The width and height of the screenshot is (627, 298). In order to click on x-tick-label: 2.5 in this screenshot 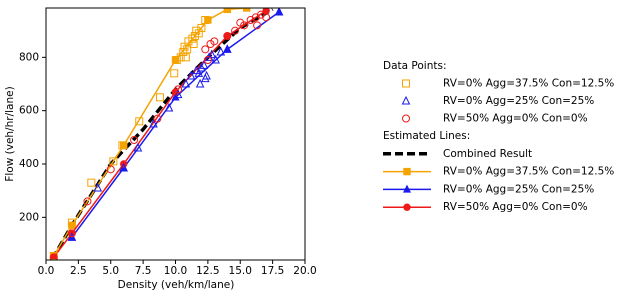, I will do `click(78, 271)`.